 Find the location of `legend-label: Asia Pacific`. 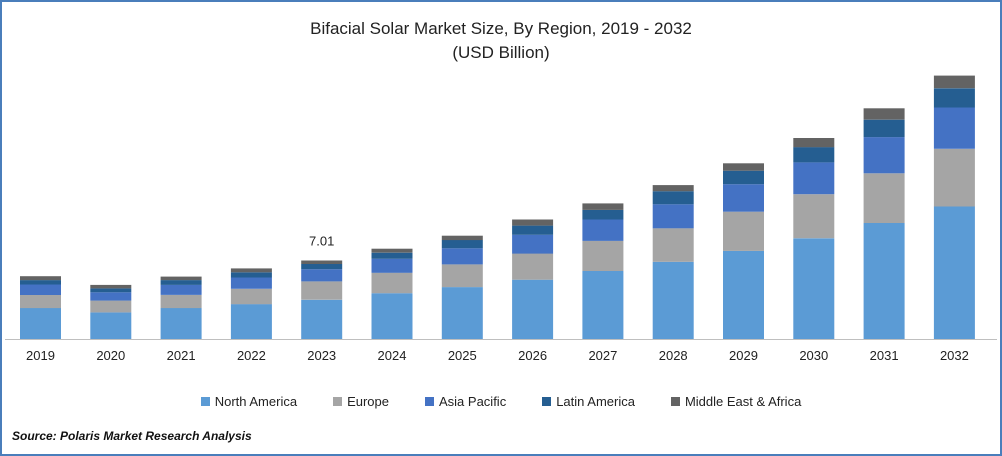

legend-label: Asia Pacific is located at coordinates (473, 401).